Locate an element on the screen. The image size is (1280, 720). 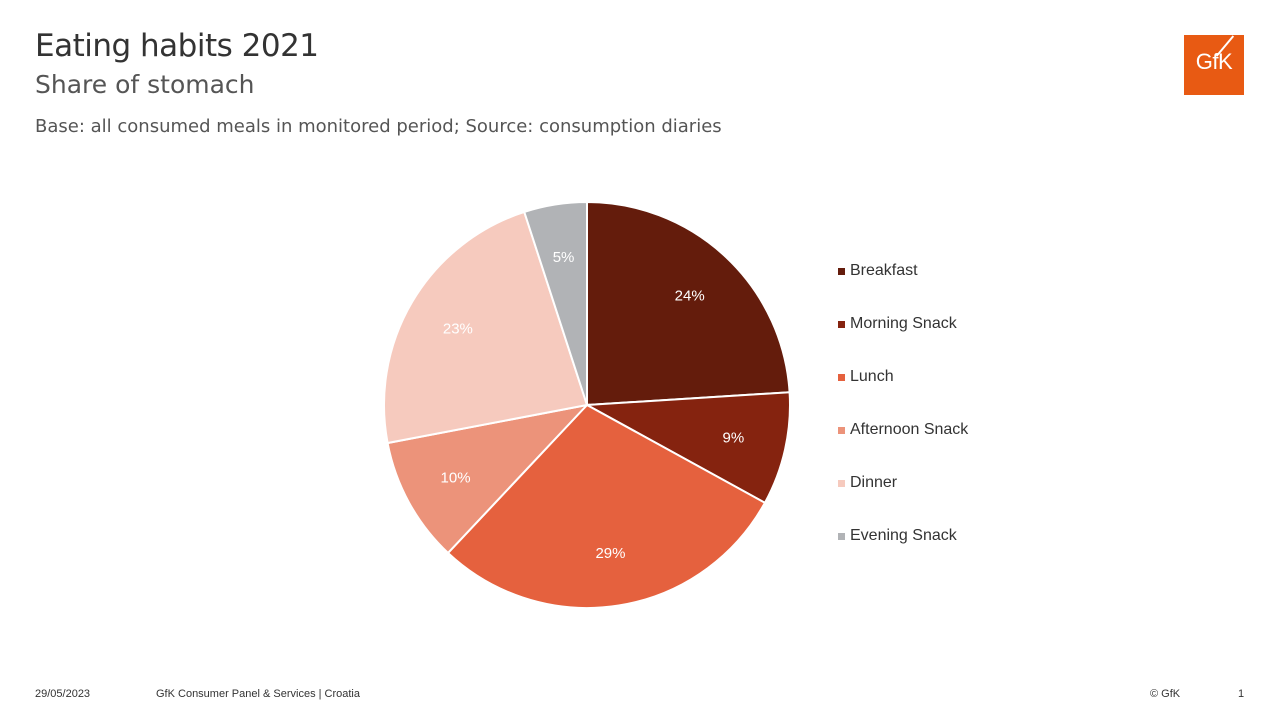
legend-item-morning-snack: Morning Snack is located at coordinates (948, 341).